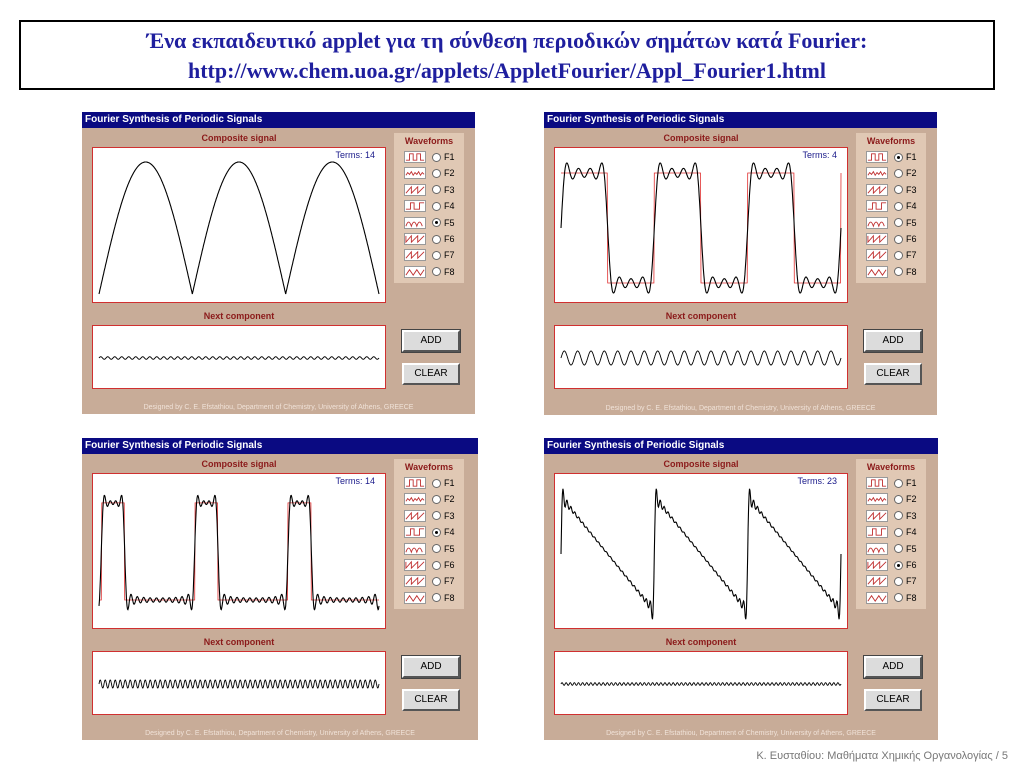  I want to click on waveform-label: F1, so click(449, 483).